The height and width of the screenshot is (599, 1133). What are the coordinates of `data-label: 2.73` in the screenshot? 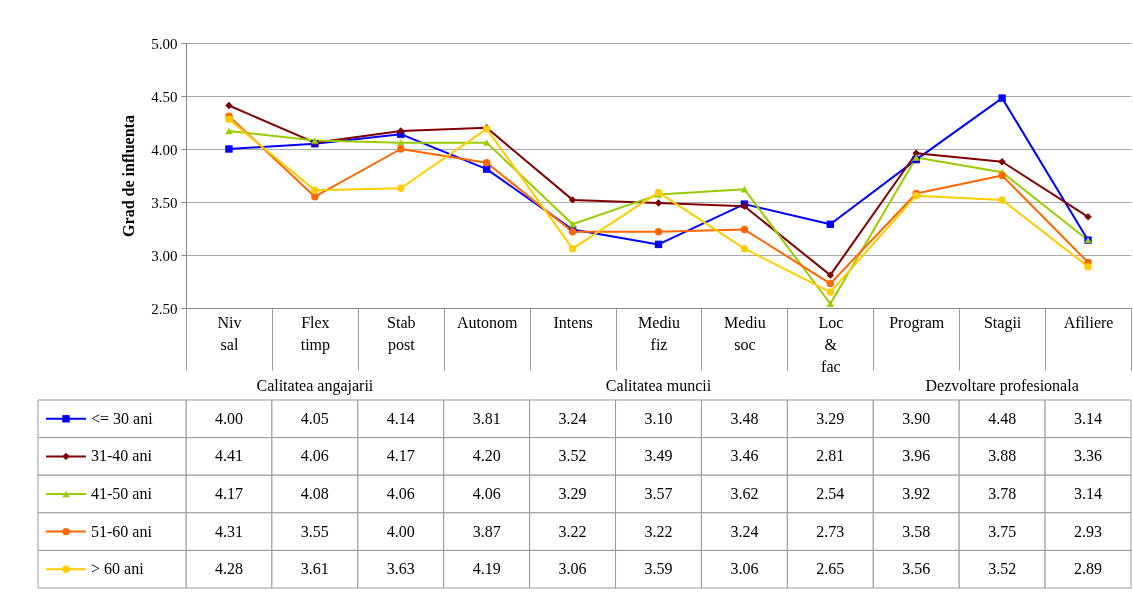 It's located at (830, 531).